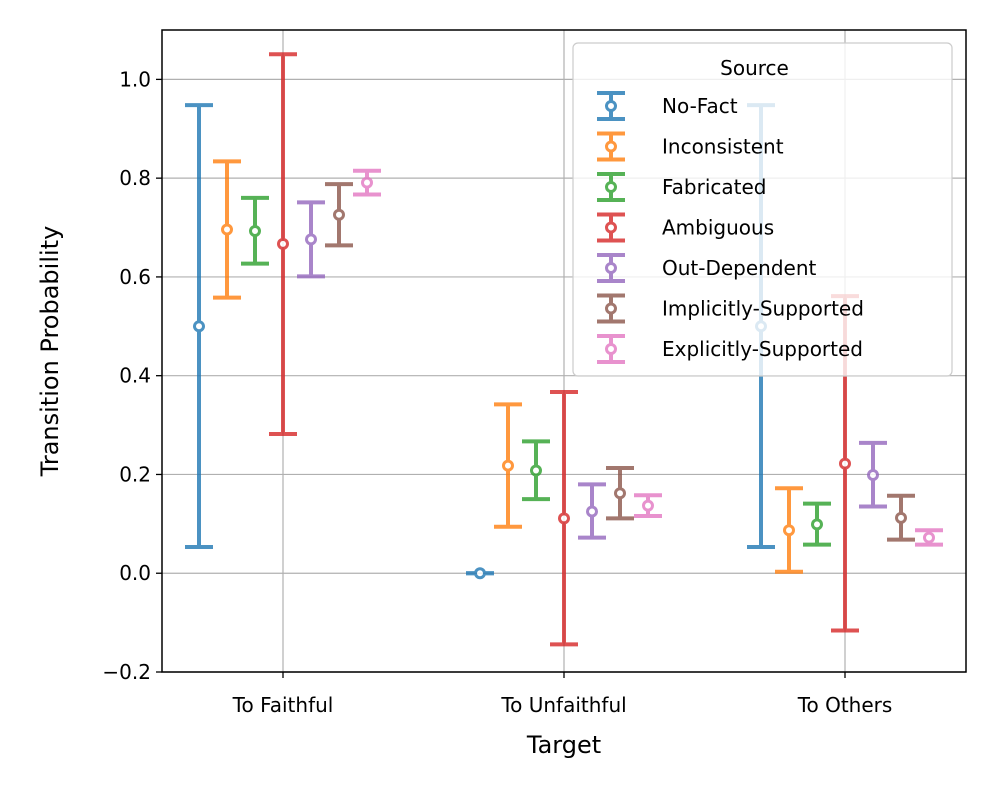 The width and height of the screenshot is (996, 797). I want to click on y-tick-label: 0.8, so click(135, 178).